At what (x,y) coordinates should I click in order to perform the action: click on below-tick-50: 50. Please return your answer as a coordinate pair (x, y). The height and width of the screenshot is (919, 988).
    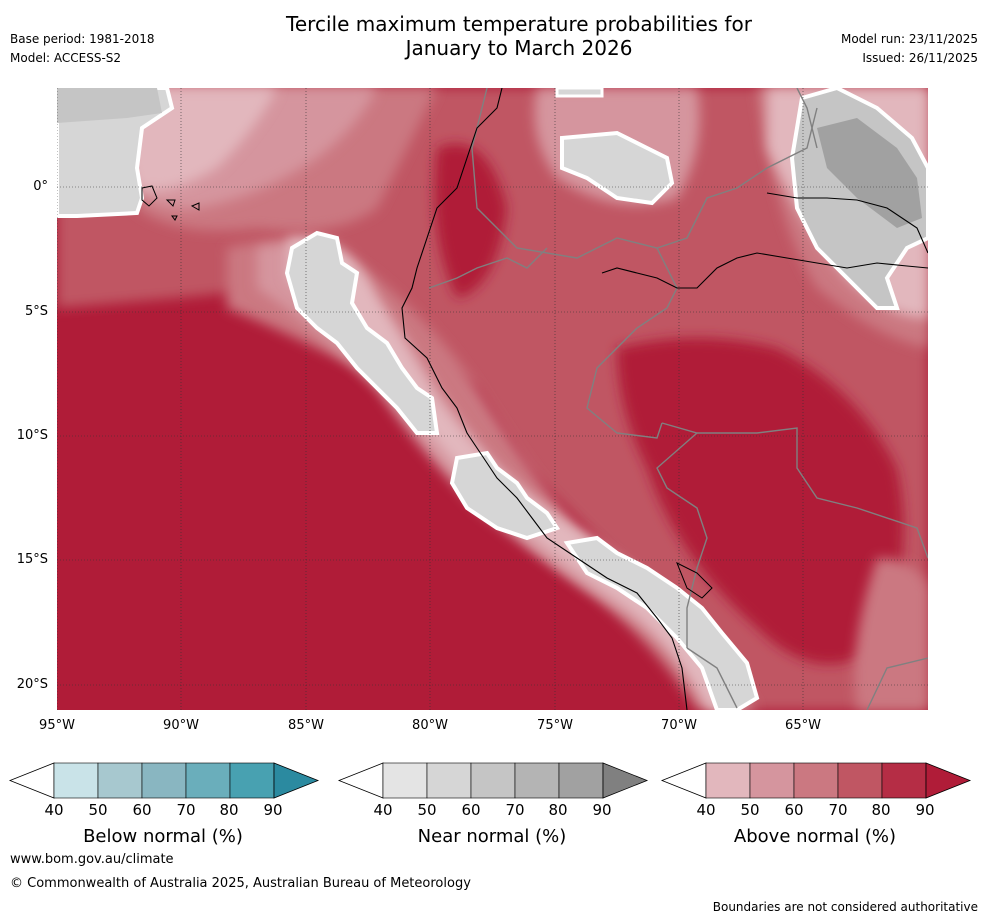
    Looking at the image, I should click on (98, 810).